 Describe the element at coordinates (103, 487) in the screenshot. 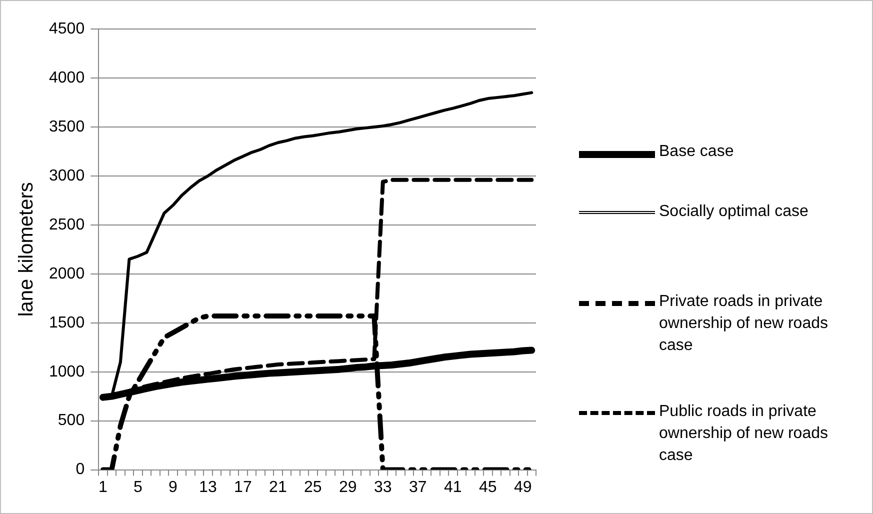

I see `x-tick-label: 1` at that location.